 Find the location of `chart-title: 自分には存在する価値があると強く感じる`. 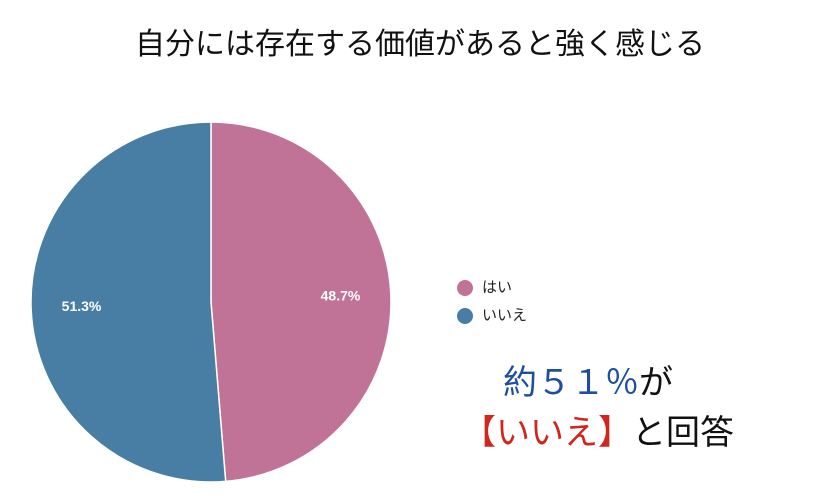

chart-title: 自分には存在する価値があると強く感じる is located at coordinates (420, 44).